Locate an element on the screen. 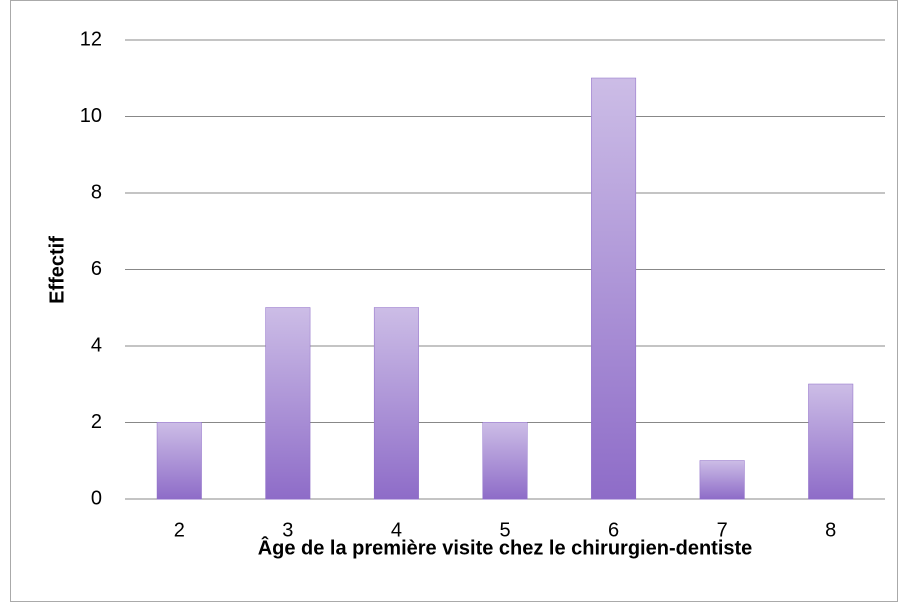 This screenshot has width=899, height=603. y-tick-label: 0 is located at coordinates (96, 498).